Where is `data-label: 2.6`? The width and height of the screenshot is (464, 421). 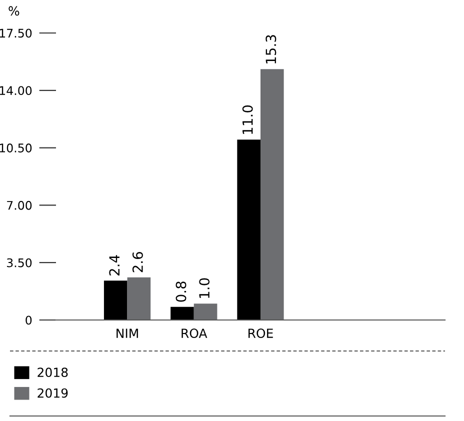
data-label: 2.6 is located at coordinates (137, 262).